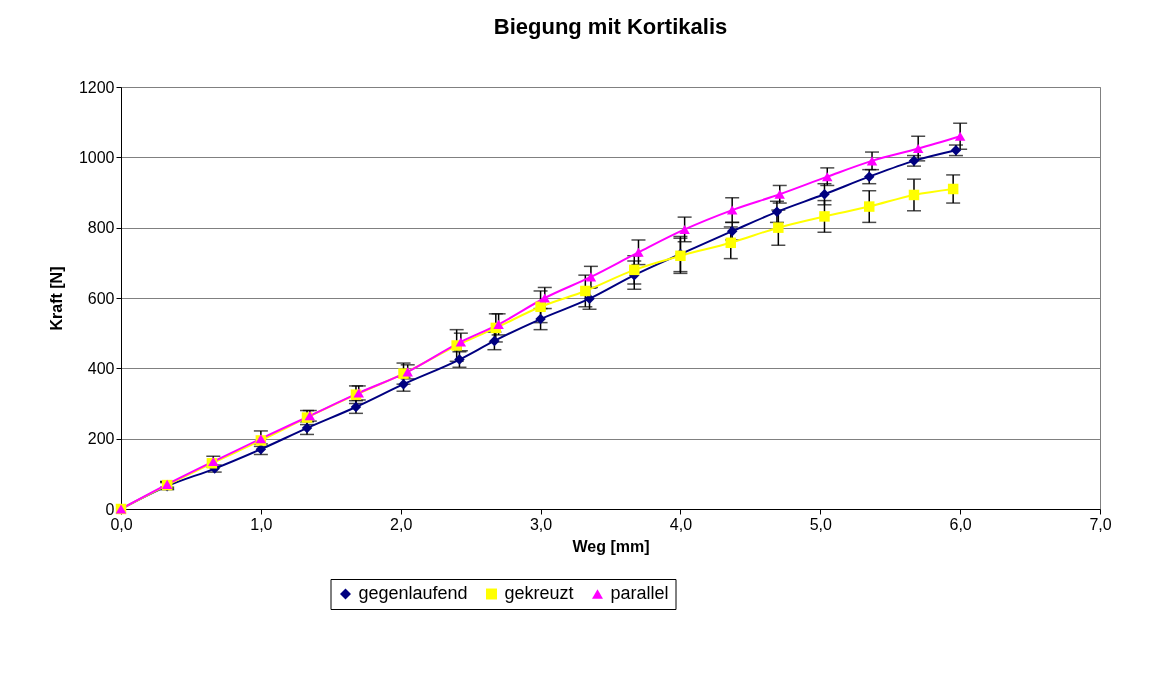 This screenshot has height=685, width=1174. What do you see at coordinates (1100, 524) in the screenshot?
I see `x-tick-label: 7,0` at bounding box center [1100, 524].